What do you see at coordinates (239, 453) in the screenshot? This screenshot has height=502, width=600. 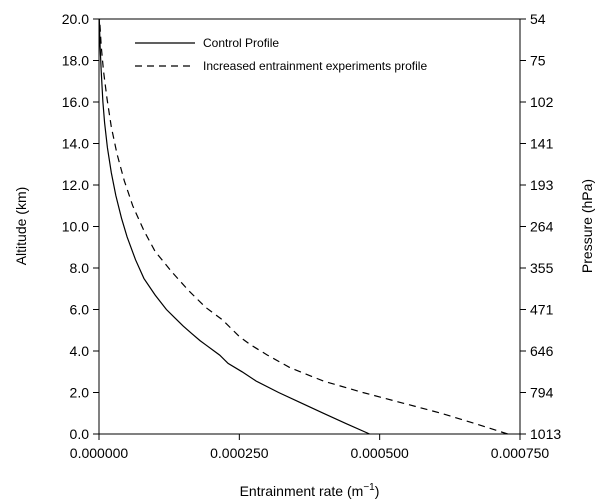 I see `x-tick-label: 0.000250` at bounding box center [239, 453].